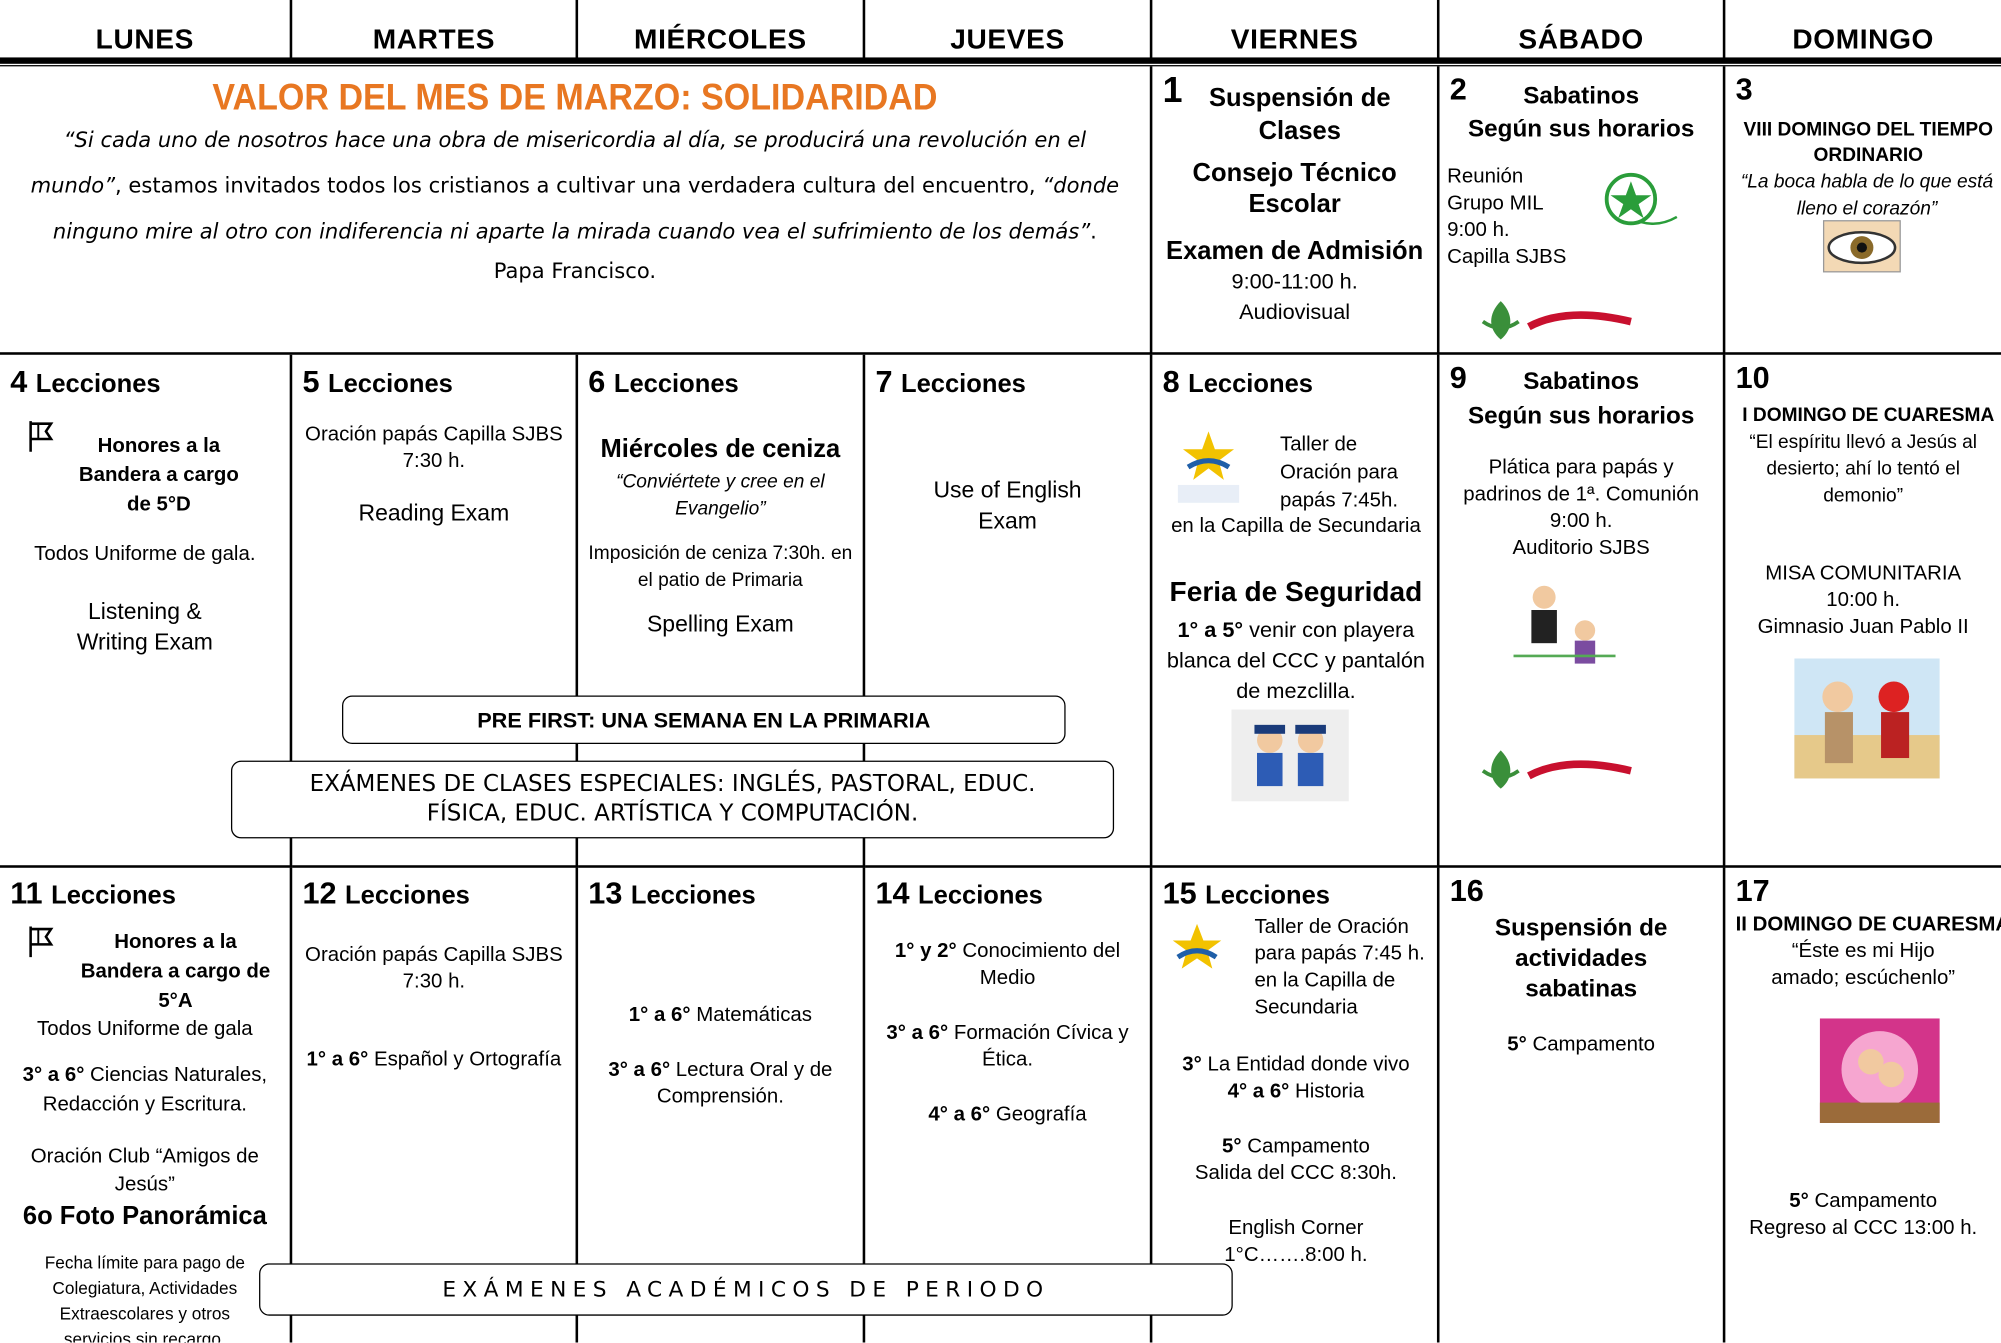  What do you see at coordinates (26, 894) in the screenshot?
I see `text: 11` at bounding box center [26, 894].